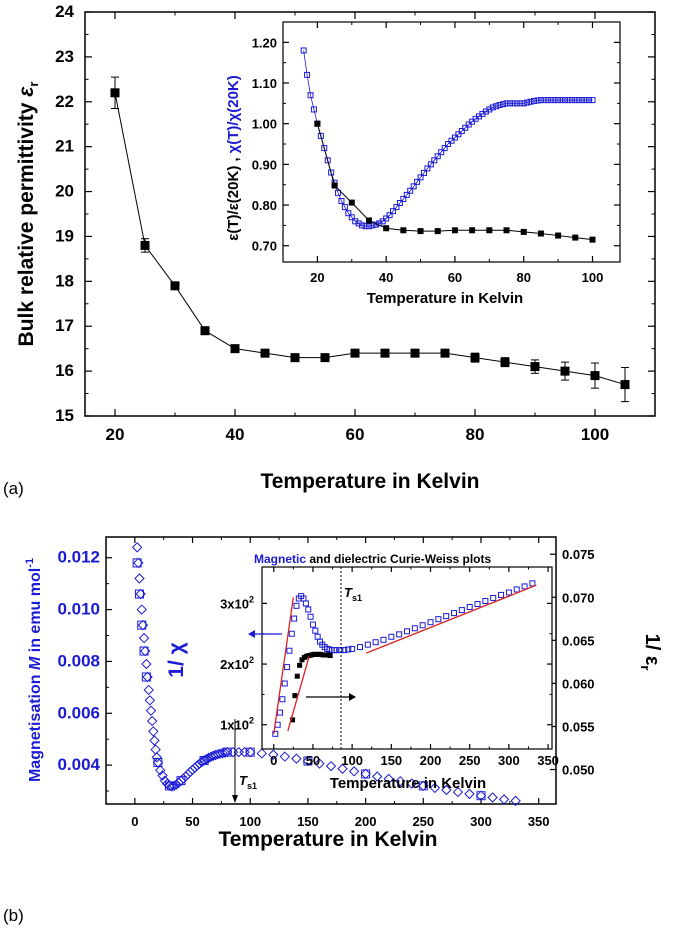  What do you see at coordinates (331, 697) in the screenshot?
I see `panel-b-inset-right-arrow` at bounding box center [331, 697].